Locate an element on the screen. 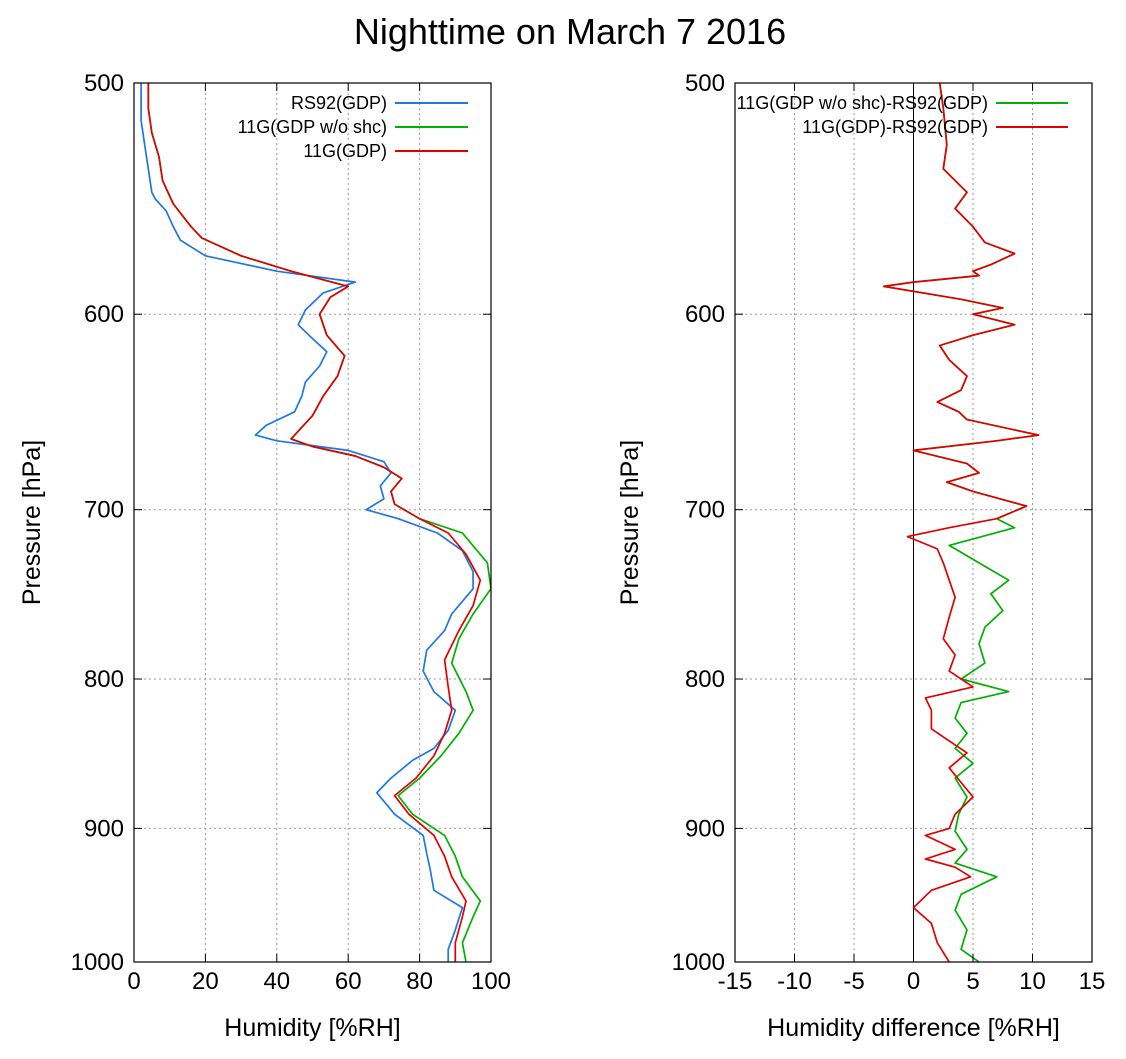  legend-label: RS92(GDP) is located at coordinates (339, 103).